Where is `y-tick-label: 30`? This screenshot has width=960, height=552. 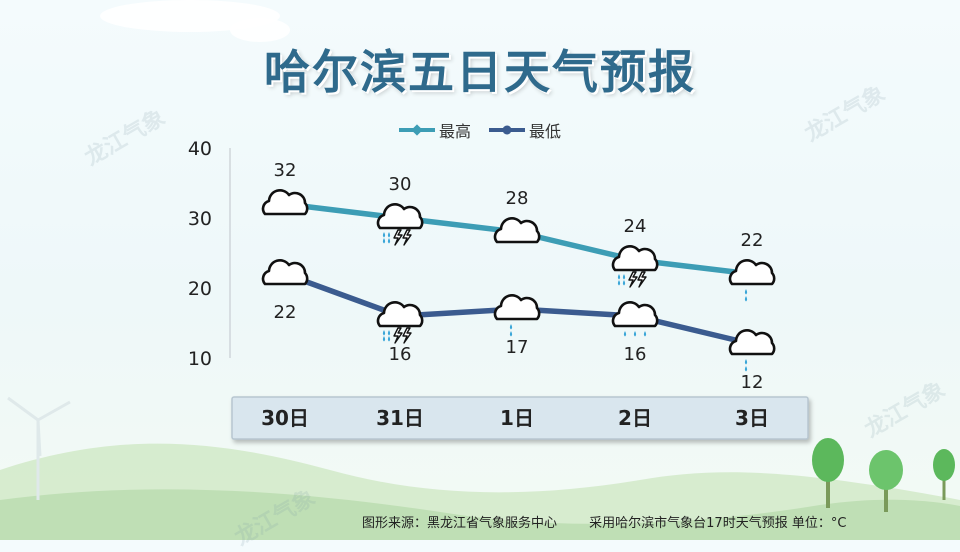
y-tick-label: 30 is located at coordinates (200, 219).